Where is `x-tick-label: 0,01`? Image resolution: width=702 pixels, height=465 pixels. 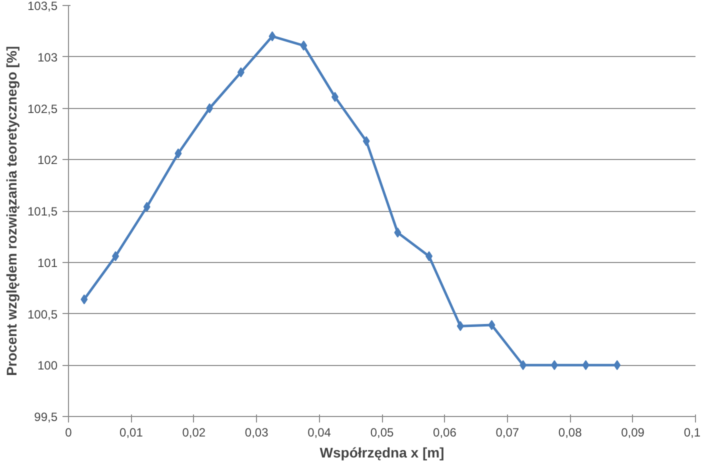
x-tick-label: 0,01 is located at coordinates (132, 433).